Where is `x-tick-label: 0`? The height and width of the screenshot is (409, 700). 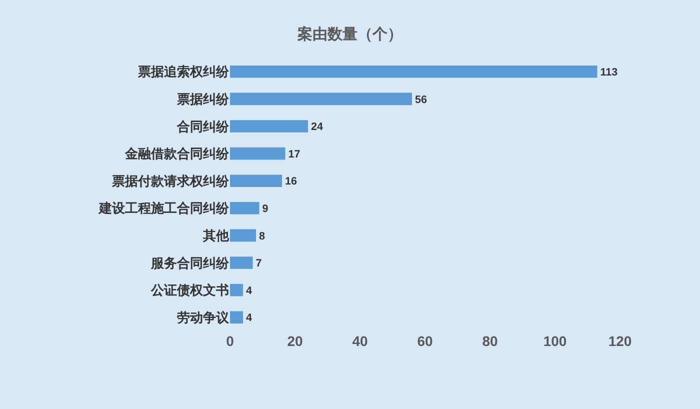 x-tick-label: 0 is located at coordinates (230, 341).